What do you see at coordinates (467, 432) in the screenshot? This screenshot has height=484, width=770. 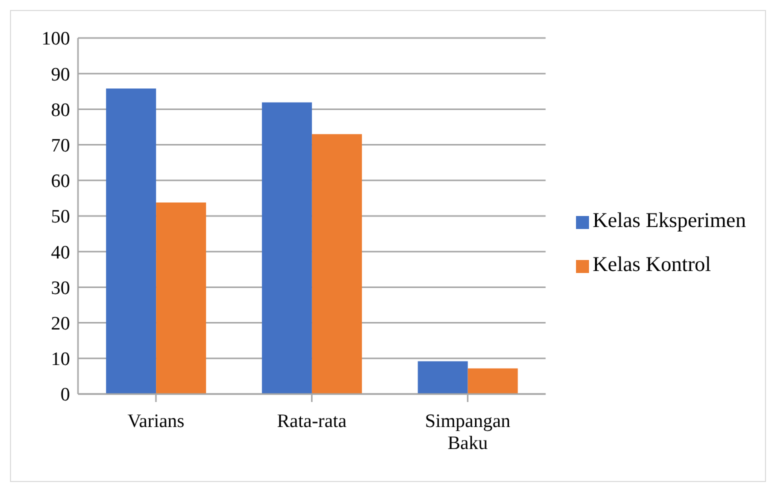 I see `x-tick-label: Simpangan Baku` at bounding box center [467, 432].